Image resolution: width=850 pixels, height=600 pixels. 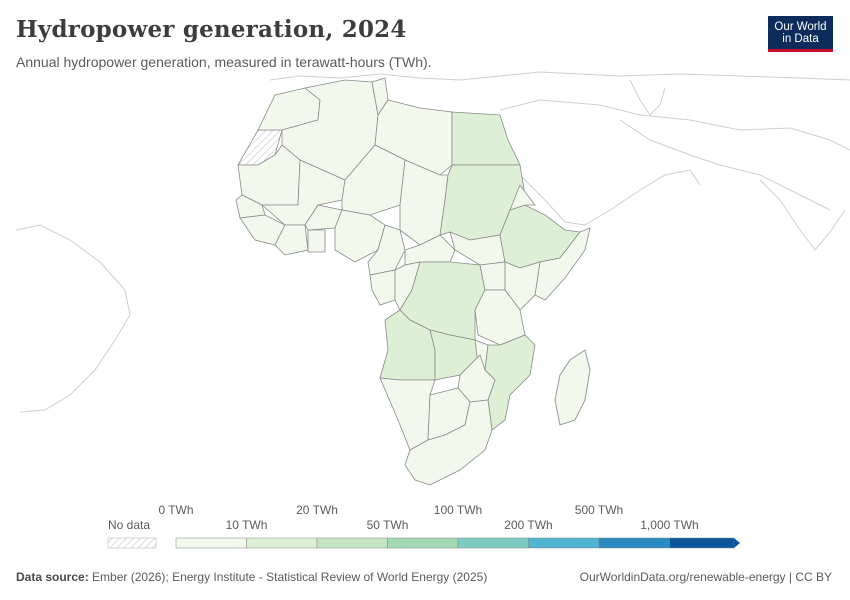 What do you see at coordinates (291, 240) in the screenshot?
I see `cote-divoire` at bounding box center [291, 240].